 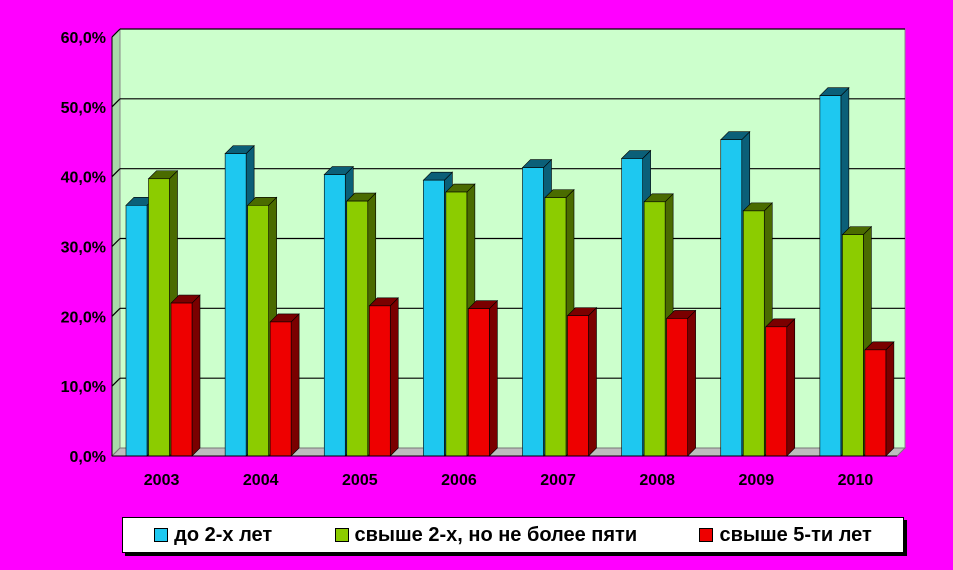 I want to click on x-tick-label: 2005, so click(x=360, y=480).